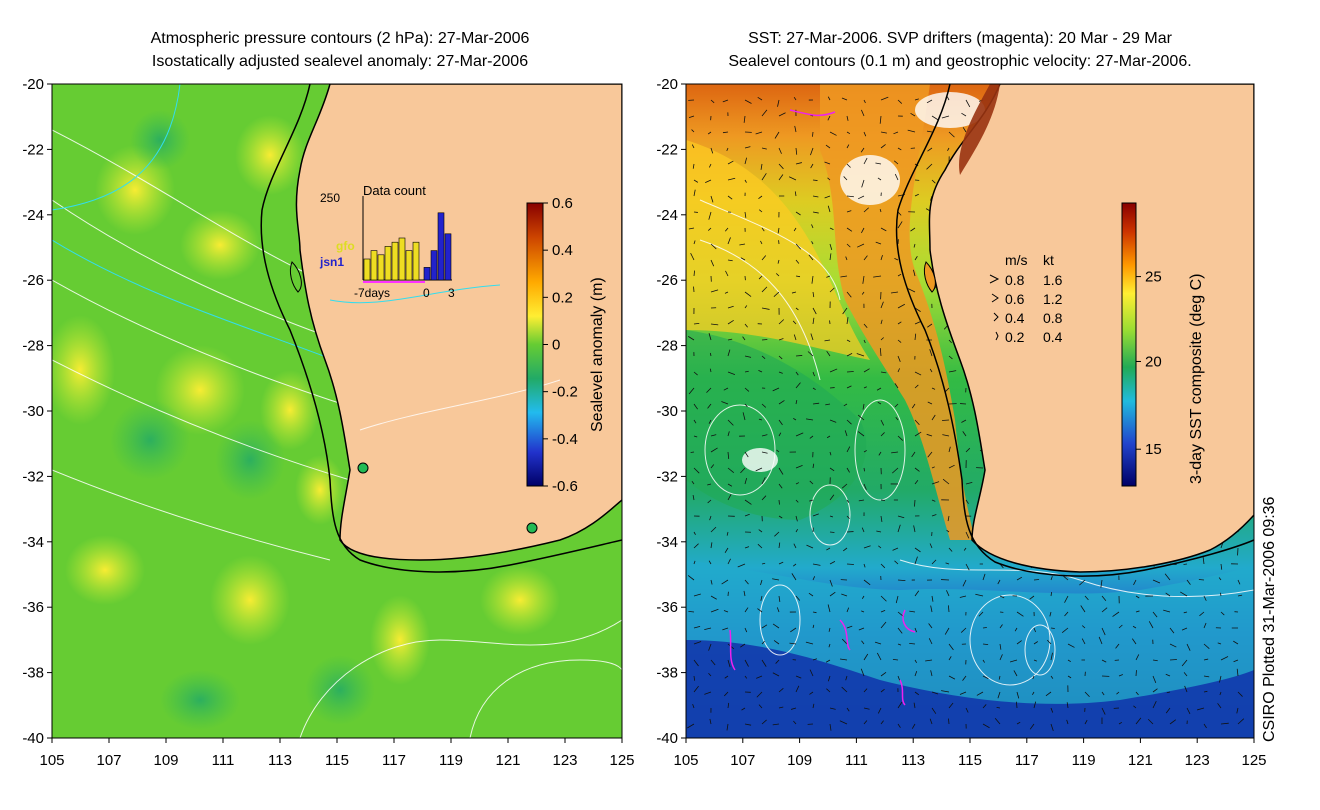  What do you see at coordinates (33, 215) in the screenshot?
I see `y-tick-label: -24` at bounding box center [33, 215].